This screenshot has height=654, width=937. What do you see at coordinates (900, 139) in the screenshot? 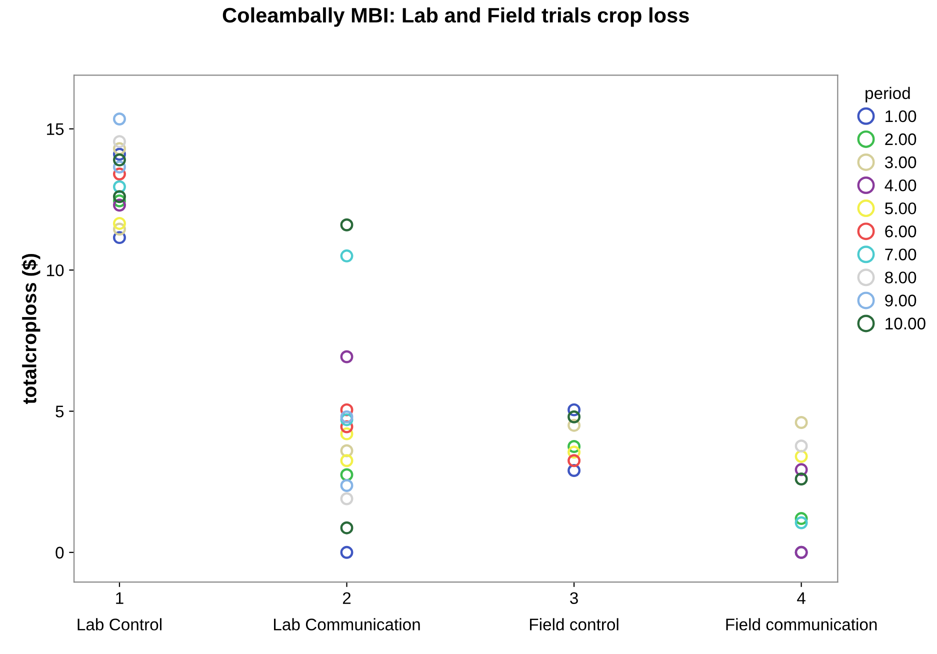
I see `legend-label: 2.00` at bounding box center [900, 139].